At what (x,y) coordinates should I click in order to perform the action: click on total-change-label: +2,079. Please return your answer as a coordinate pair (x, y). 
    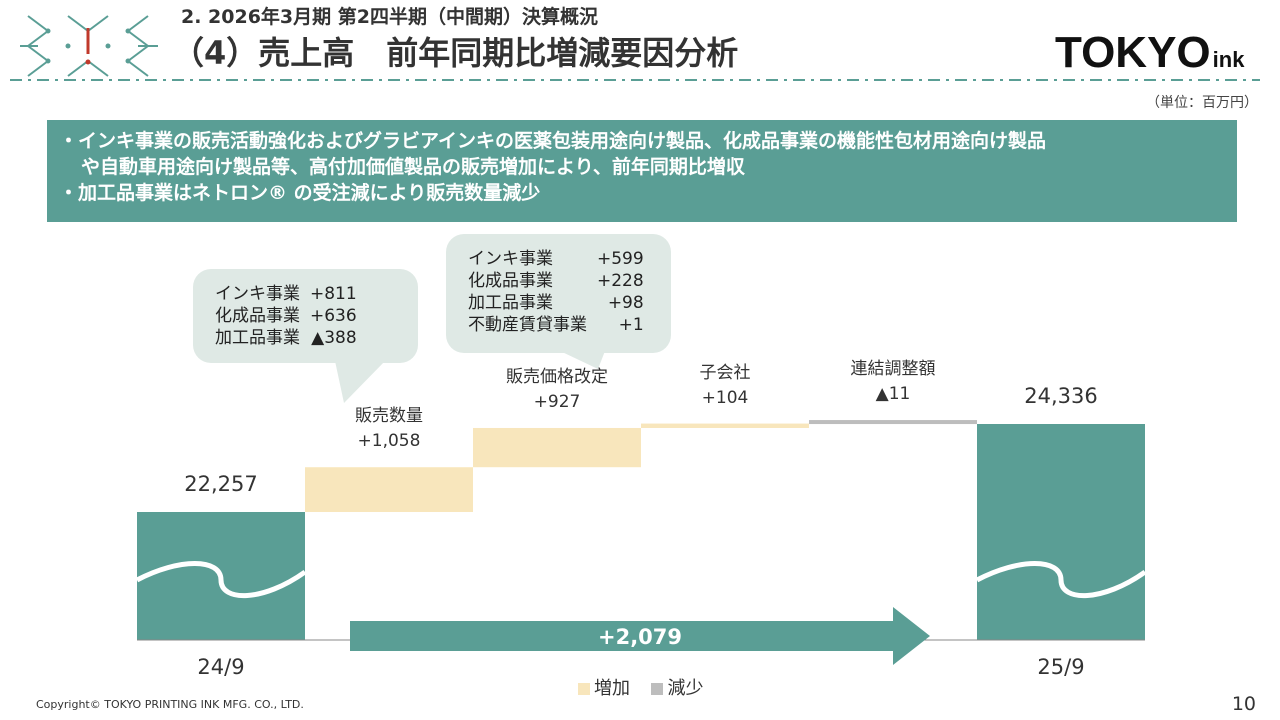
    Looking at the image, I should click on (640, 637).